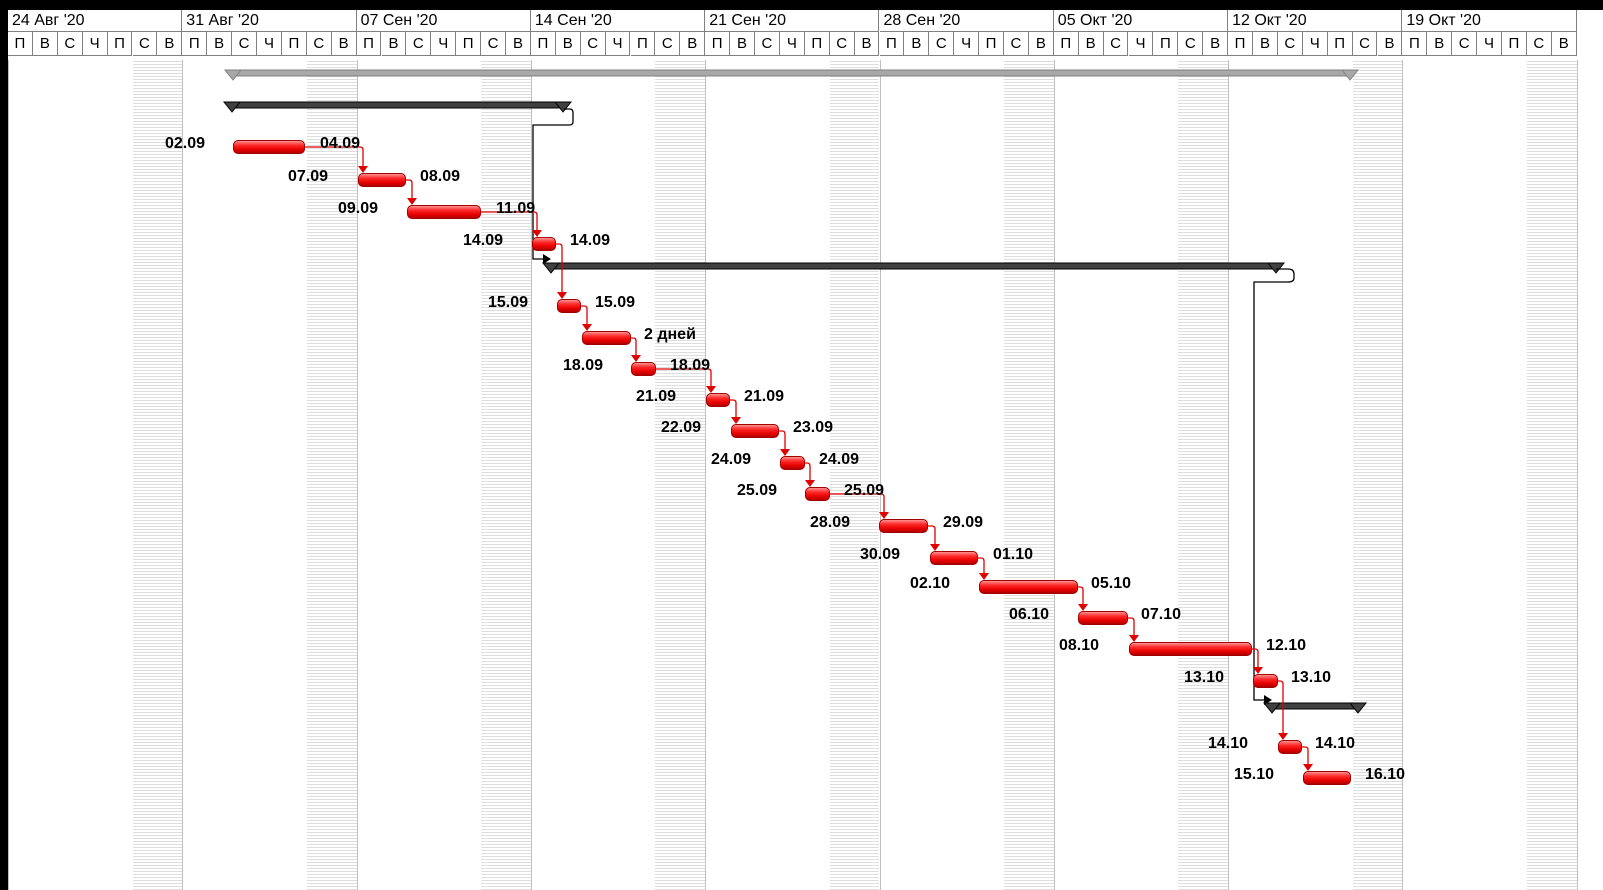 The image size is (1603, 890). Describe the element at coordinates (864, 490) in the screenshot. I see `task-end-date: 25.09` at that location.